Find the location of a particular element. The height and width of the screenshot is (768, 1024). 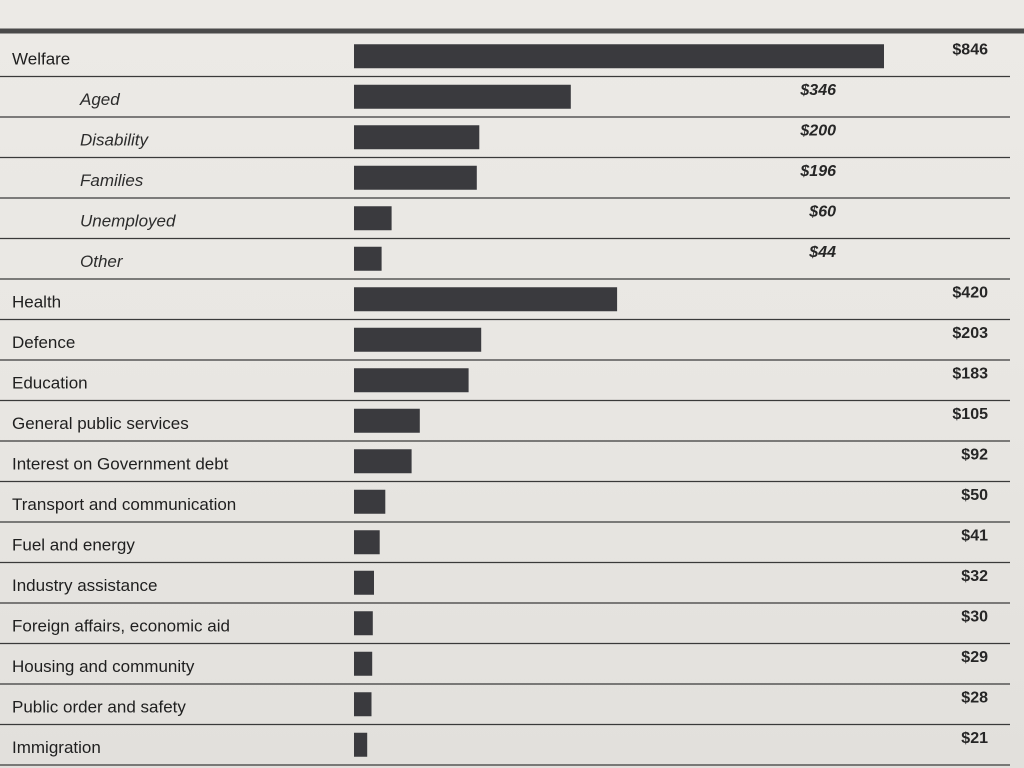

category-label: Welfare is located at coordinates (41, 58).